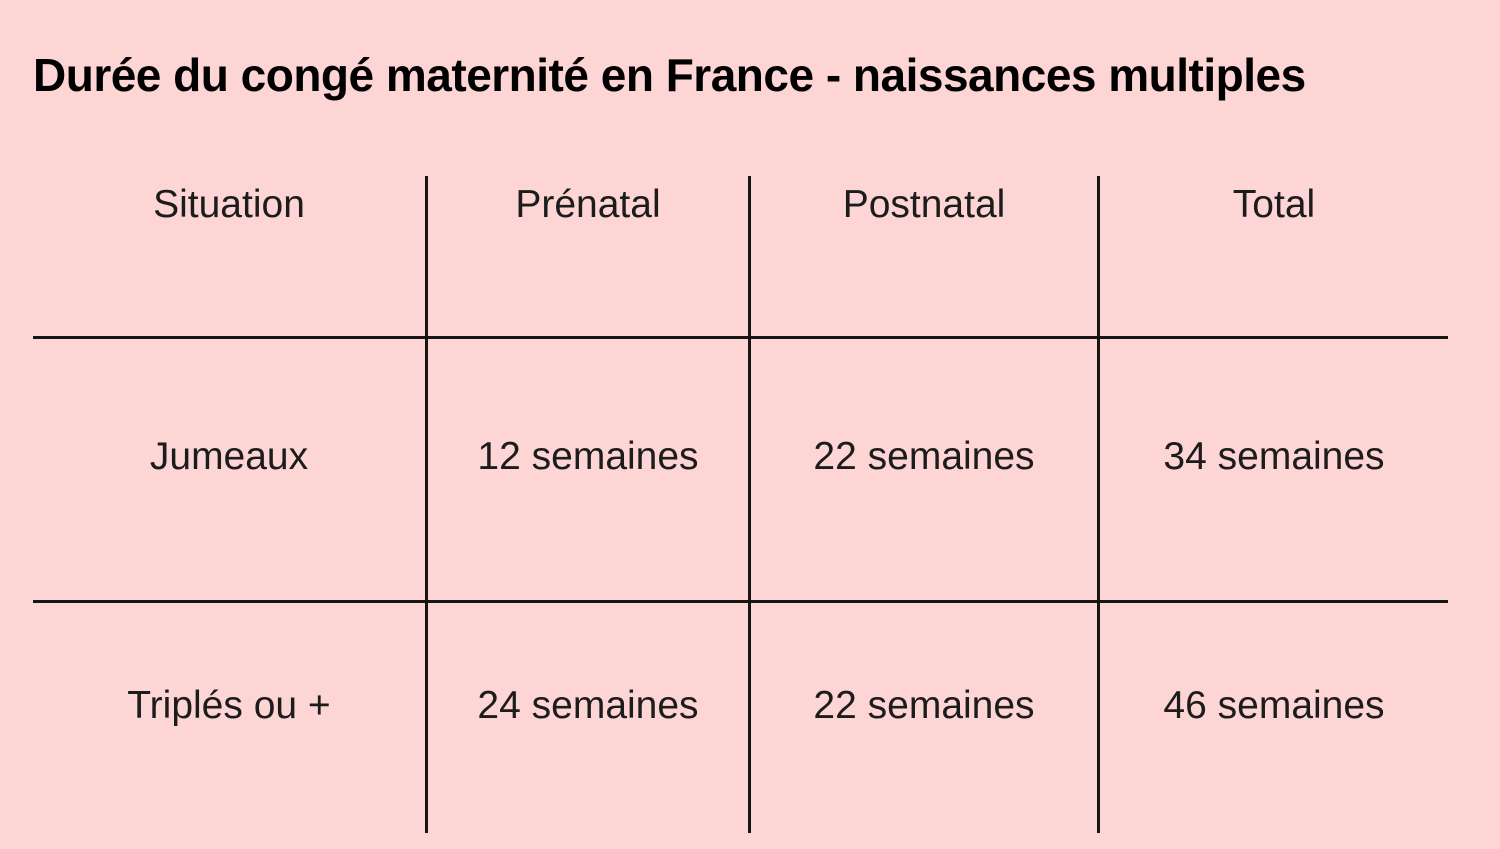 This screenshot has height=849, width=1500. What do you see at coordinates (588, 456) in the screenshot?
I see `cell-jumeaux-prenatal: 12 semaines` at bounding box center [588, 456].